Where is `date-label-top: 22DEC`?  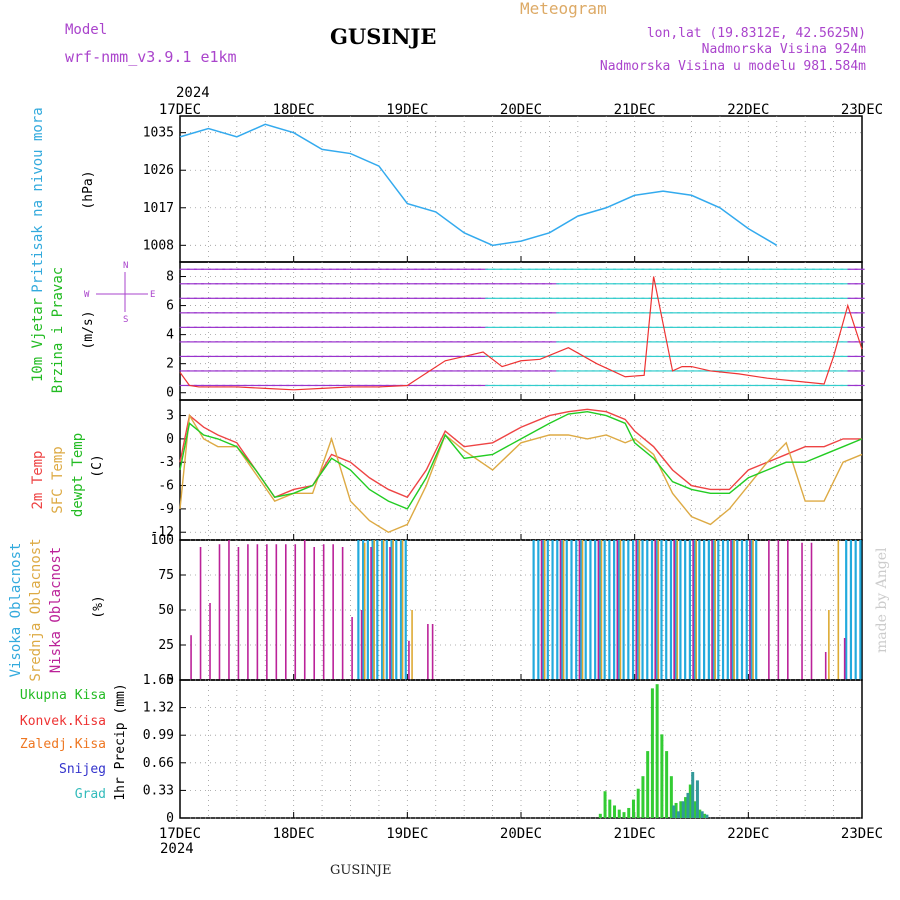 date-label-top: 22DEC is located at coordinates (748, 110).